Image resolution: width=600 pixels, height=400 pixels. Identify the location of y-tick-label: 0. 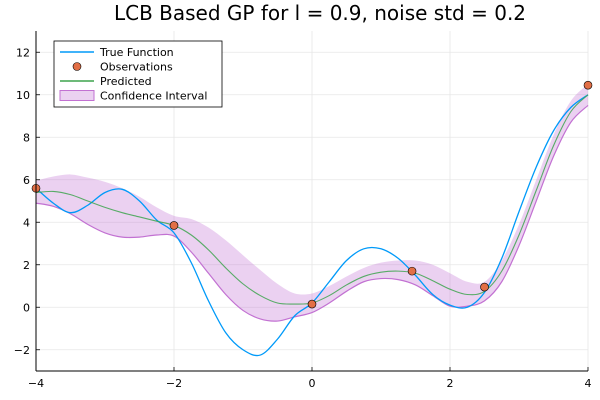
(26, 307).